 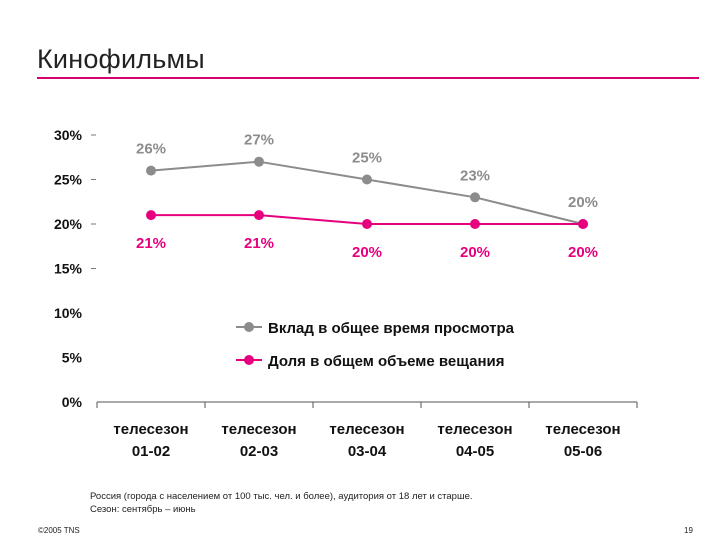 What do you see at coordinates (367, 451) in the screenshot?
I see `x-tick-label: 03-04` at bounding box center [367, 451].